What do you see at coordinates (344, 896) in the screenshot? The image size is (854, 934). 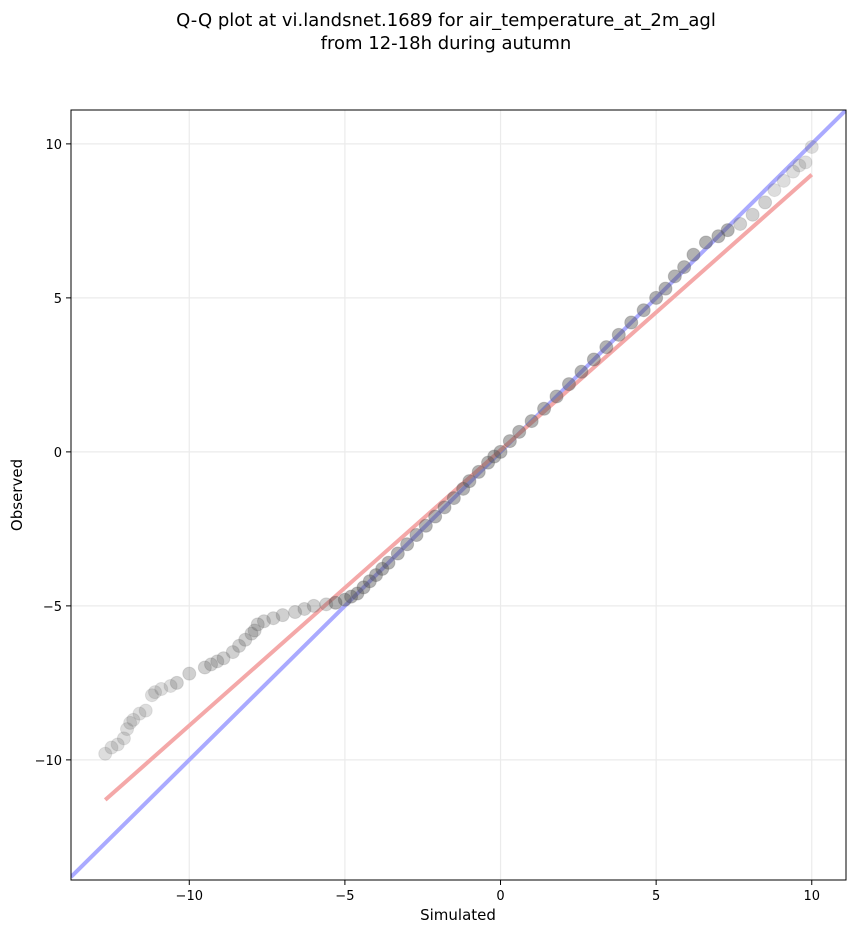 I see `x-tick-label: −5` at bounding box center [344, 896].